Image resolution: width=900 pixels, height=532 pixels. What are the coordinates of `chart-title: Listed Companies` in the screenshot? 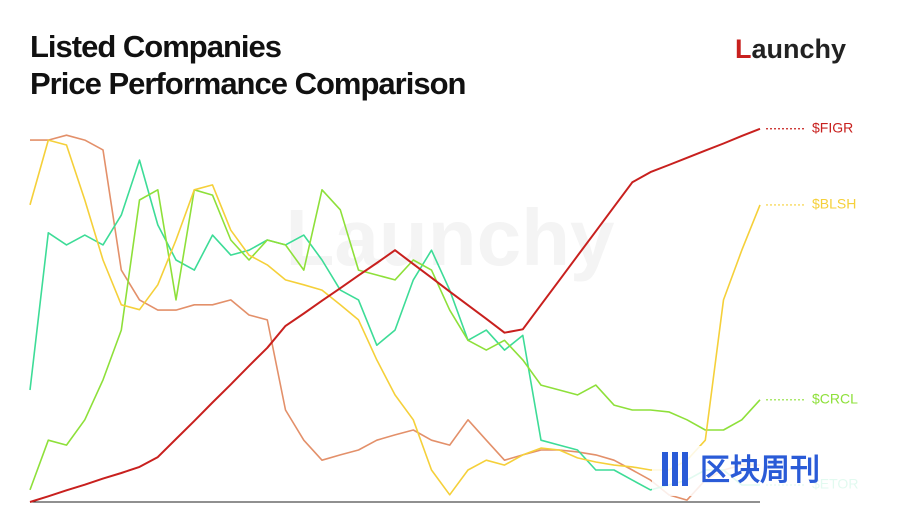 It's located at (155, 46).